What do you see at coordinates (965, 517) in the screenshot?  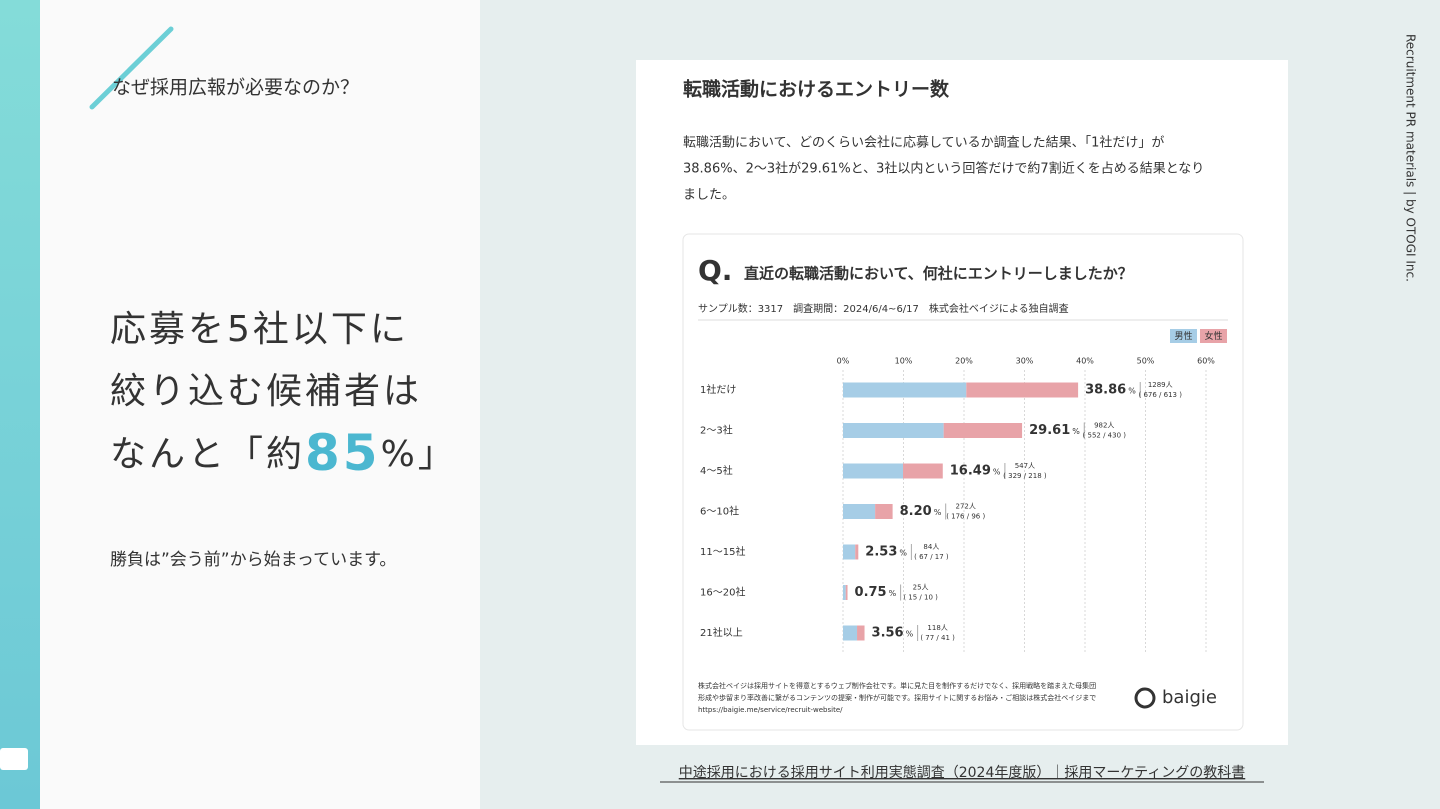 I see `breakdown-label: ( 176 / 96 )` at bounding box center [965, 517].